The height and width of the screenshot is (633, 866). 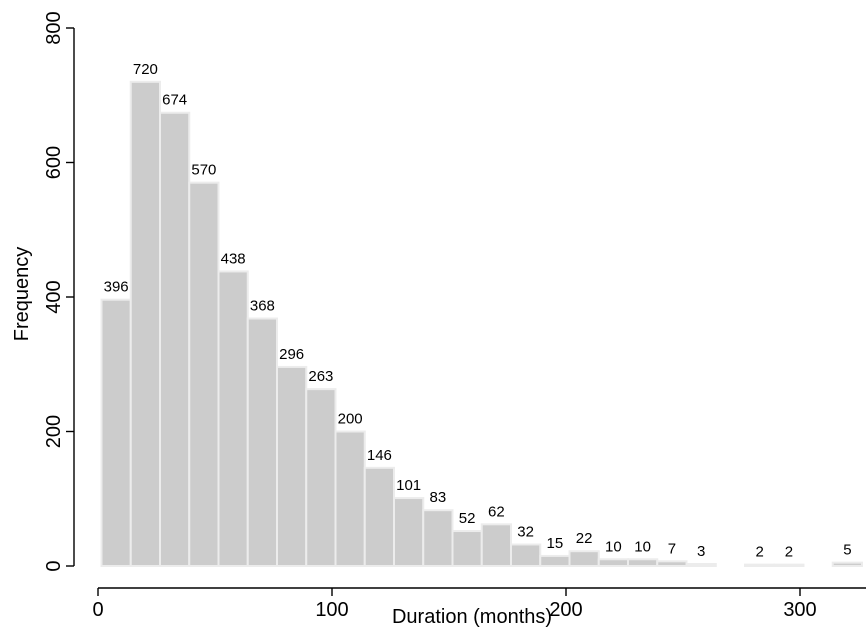 What do you see at coordinates (54, 27) in the screenshot?
I see `y-tick-label: 800` at bounding box center [54, 27].